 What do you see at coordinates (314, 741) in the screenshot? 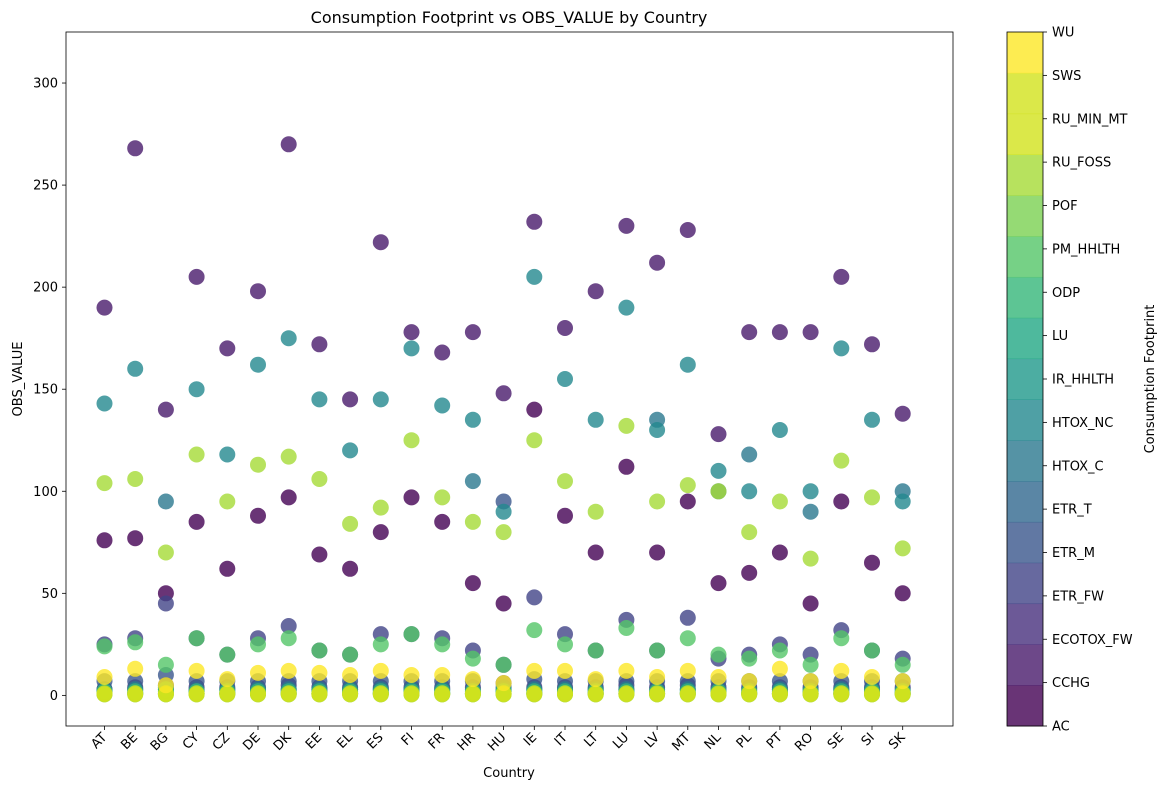
I see `x-tick-label: EE` at bounding box center [314, 741].